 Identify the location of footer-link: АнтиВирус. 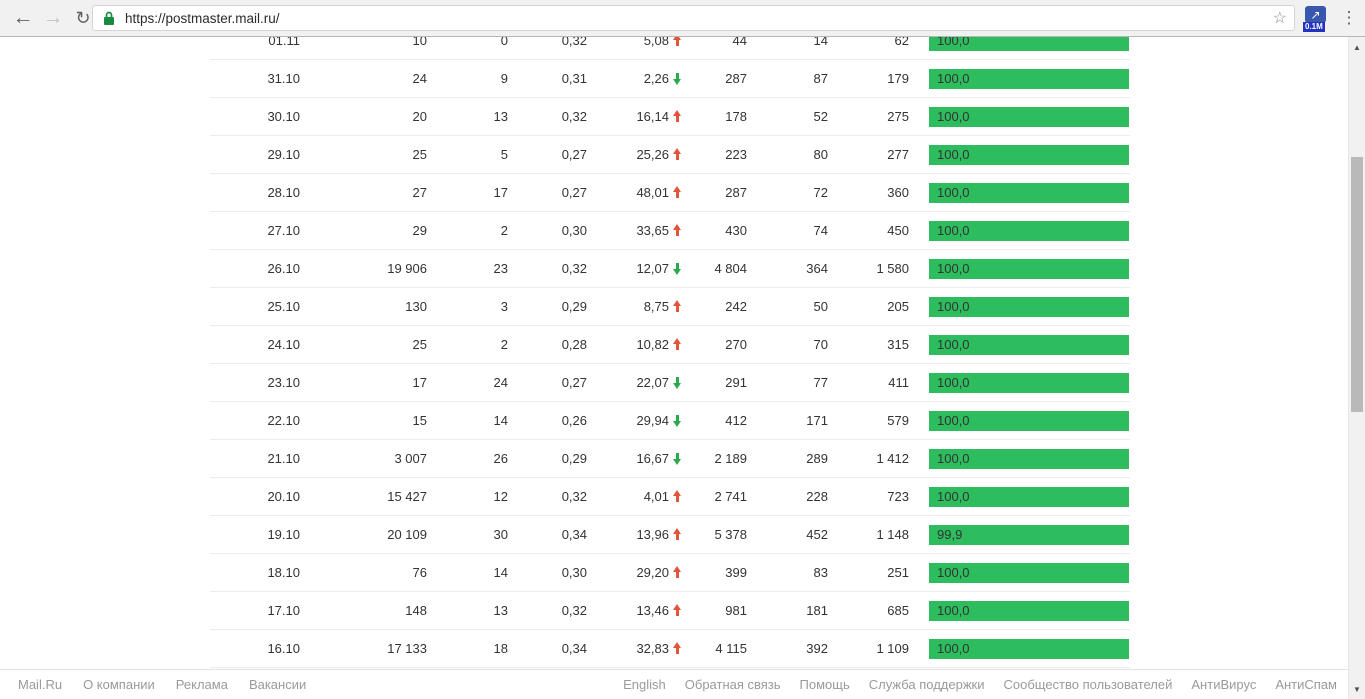
(1224, 684).